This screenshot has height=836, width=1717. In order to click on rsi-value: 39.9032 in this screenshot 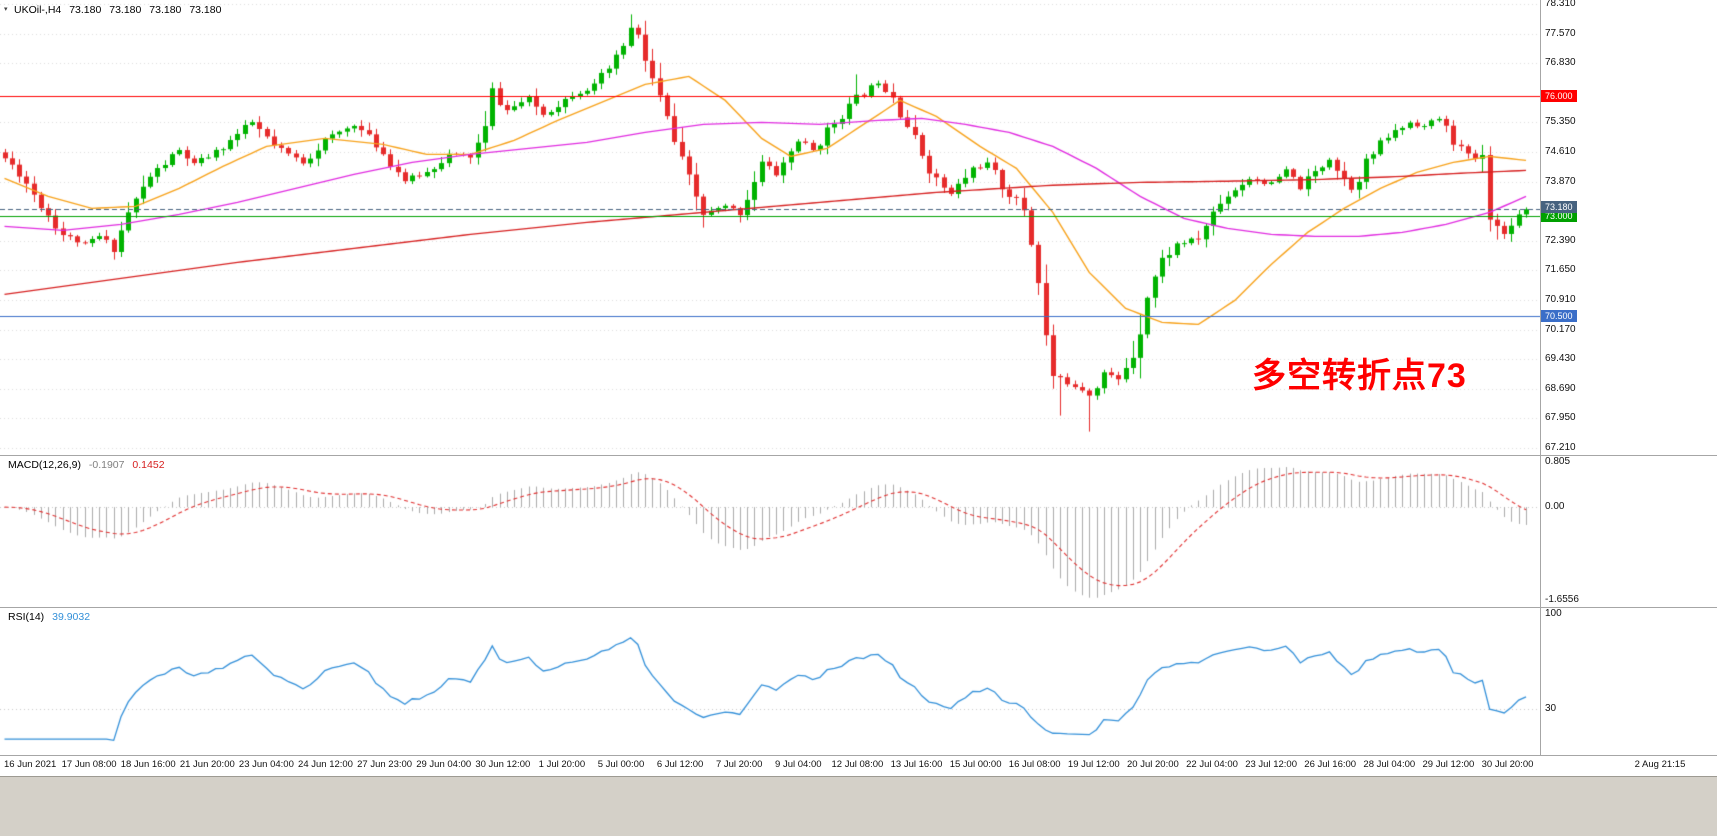, I will do `click(71, 617)`.